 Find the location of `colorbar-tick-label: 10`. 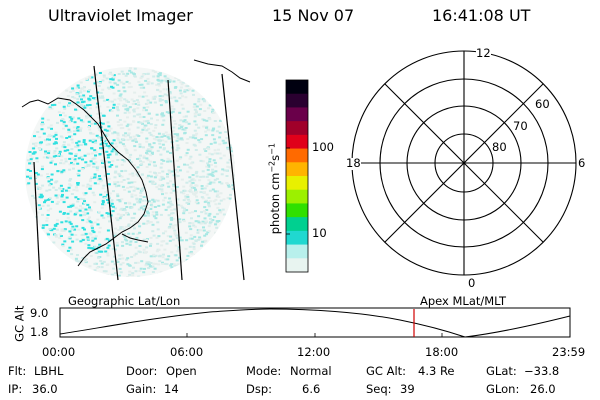

colorbar-tick-label: 10 is located at coordinates (319, 233).